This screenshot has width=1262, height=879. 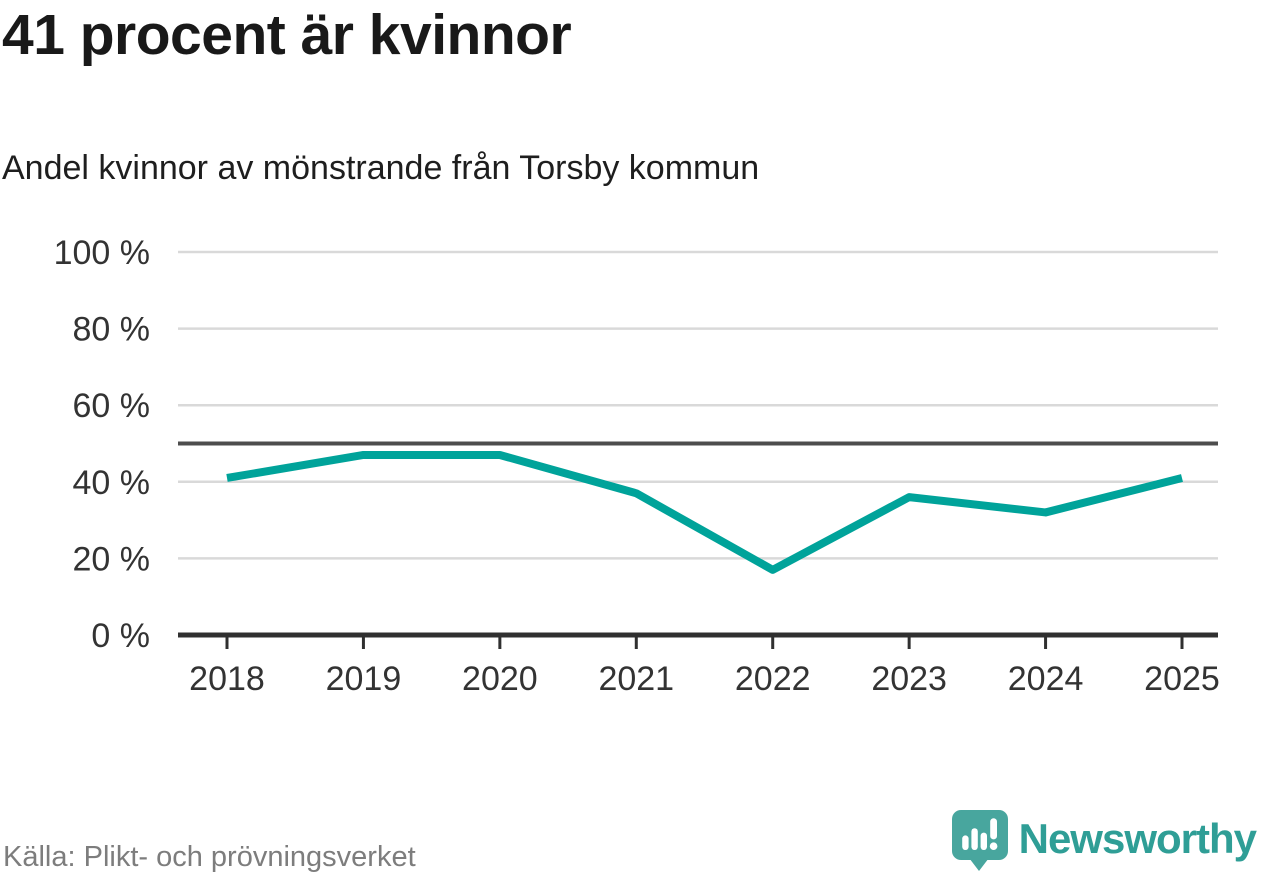 I want to click on y-tick-label: 80 %, so click(x=112, y=330).